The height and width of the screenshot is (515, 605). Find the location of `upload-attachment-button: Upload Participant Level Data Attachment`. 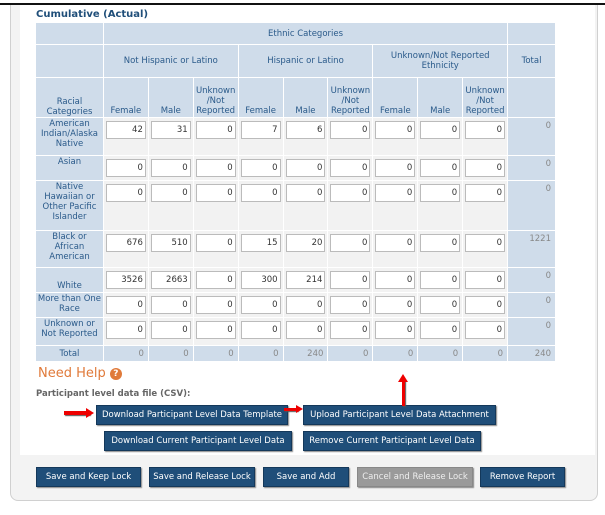

upload-attachment-button: Upload Participant Level Data Attachment is located at coordinates (399, 415).